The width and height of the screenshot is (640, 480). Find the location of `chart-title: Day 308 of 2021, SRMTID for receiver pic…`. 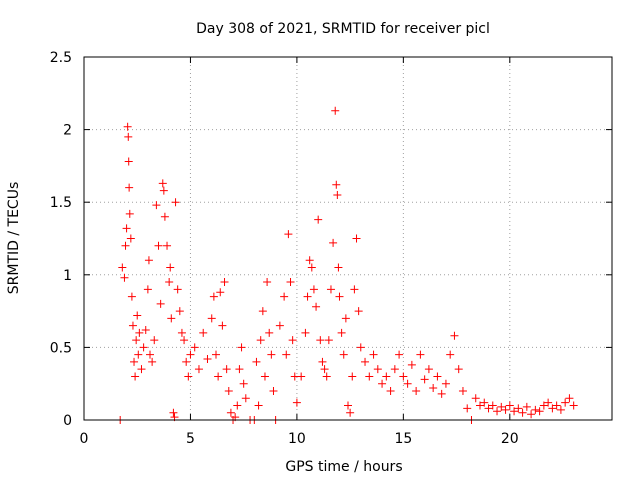

chart-title: Day 308 of 2021, SRMTID for receiver pic… is located at coordinates (343, 29).